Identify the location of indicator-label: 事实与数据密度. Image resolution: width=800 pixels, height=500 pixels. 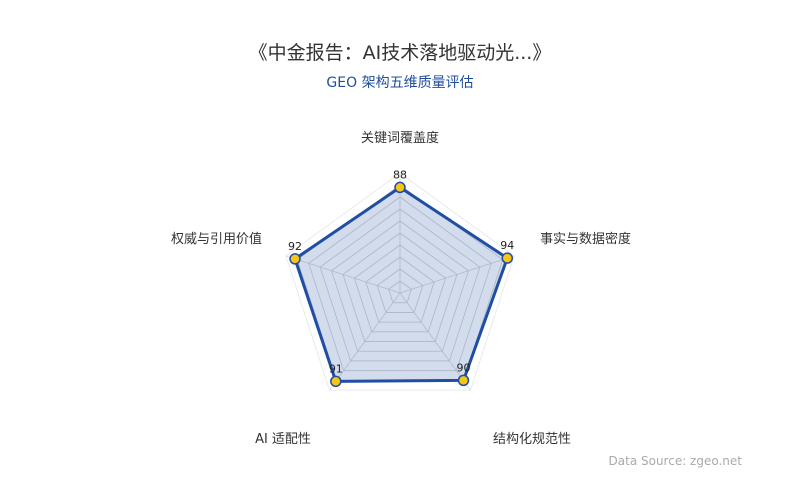
(585, 239).